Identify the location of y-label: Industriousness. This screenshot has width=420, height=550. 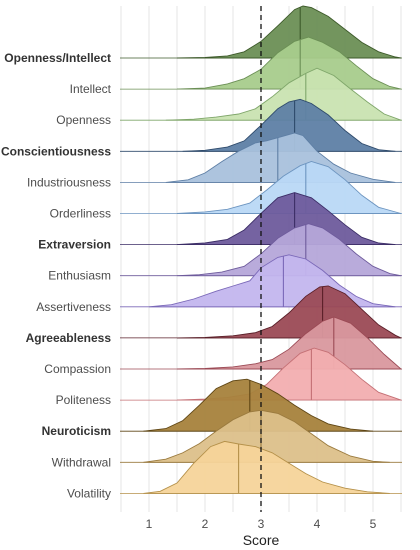
(69, 182).